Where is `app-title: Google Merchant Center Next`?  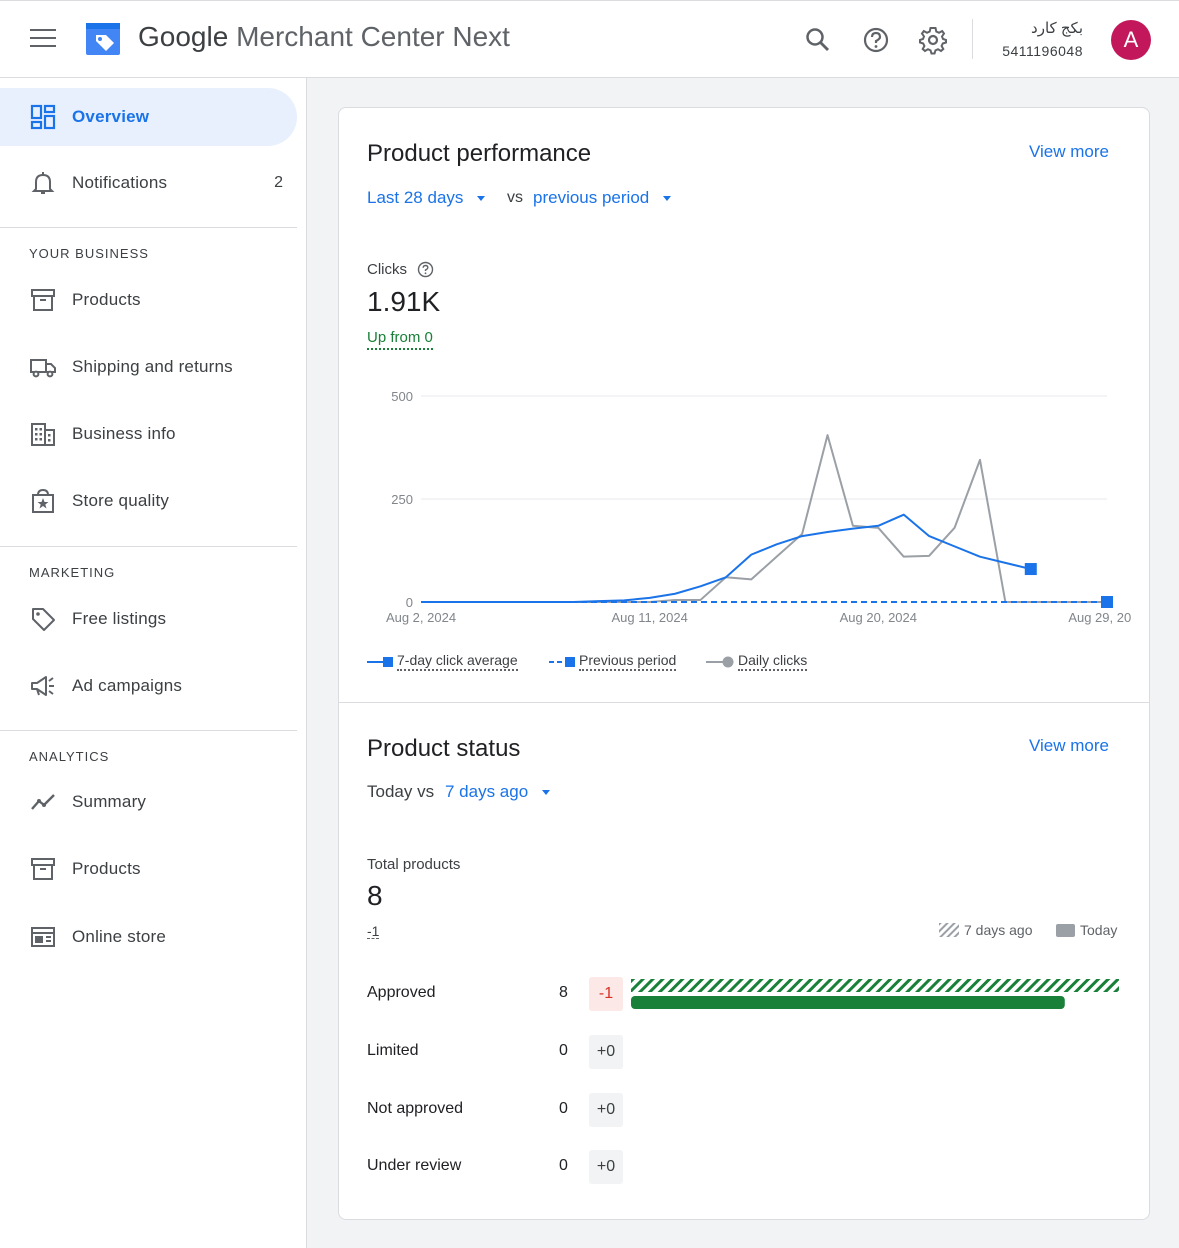 app-title: Google Merchant Center Next is located at coordinates (324, 36).